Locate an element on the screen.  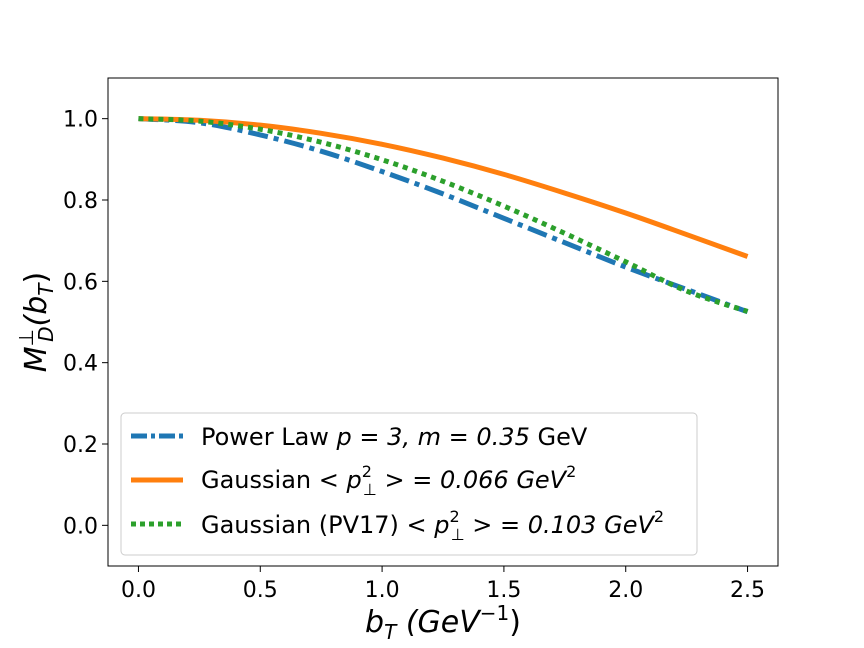
legend-gaussian-unit-sup: 2 is located at coordinates (571, 471).